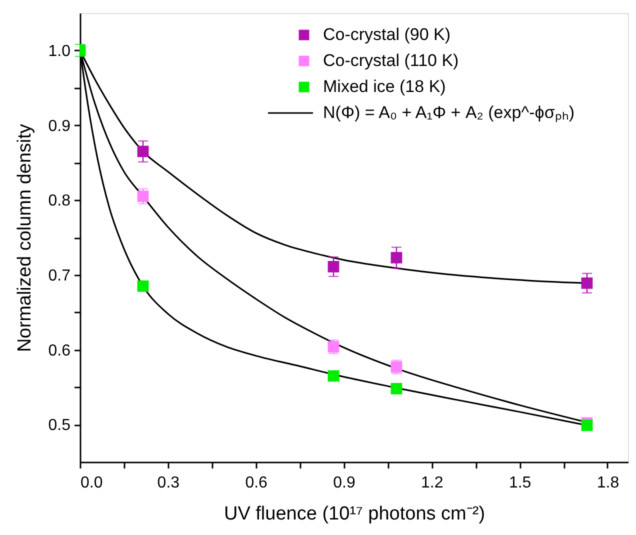 Image resolution: width=636 pixels, height=535 pixels. I want to click on y-tick-label: 1.0, so click(59, 51).